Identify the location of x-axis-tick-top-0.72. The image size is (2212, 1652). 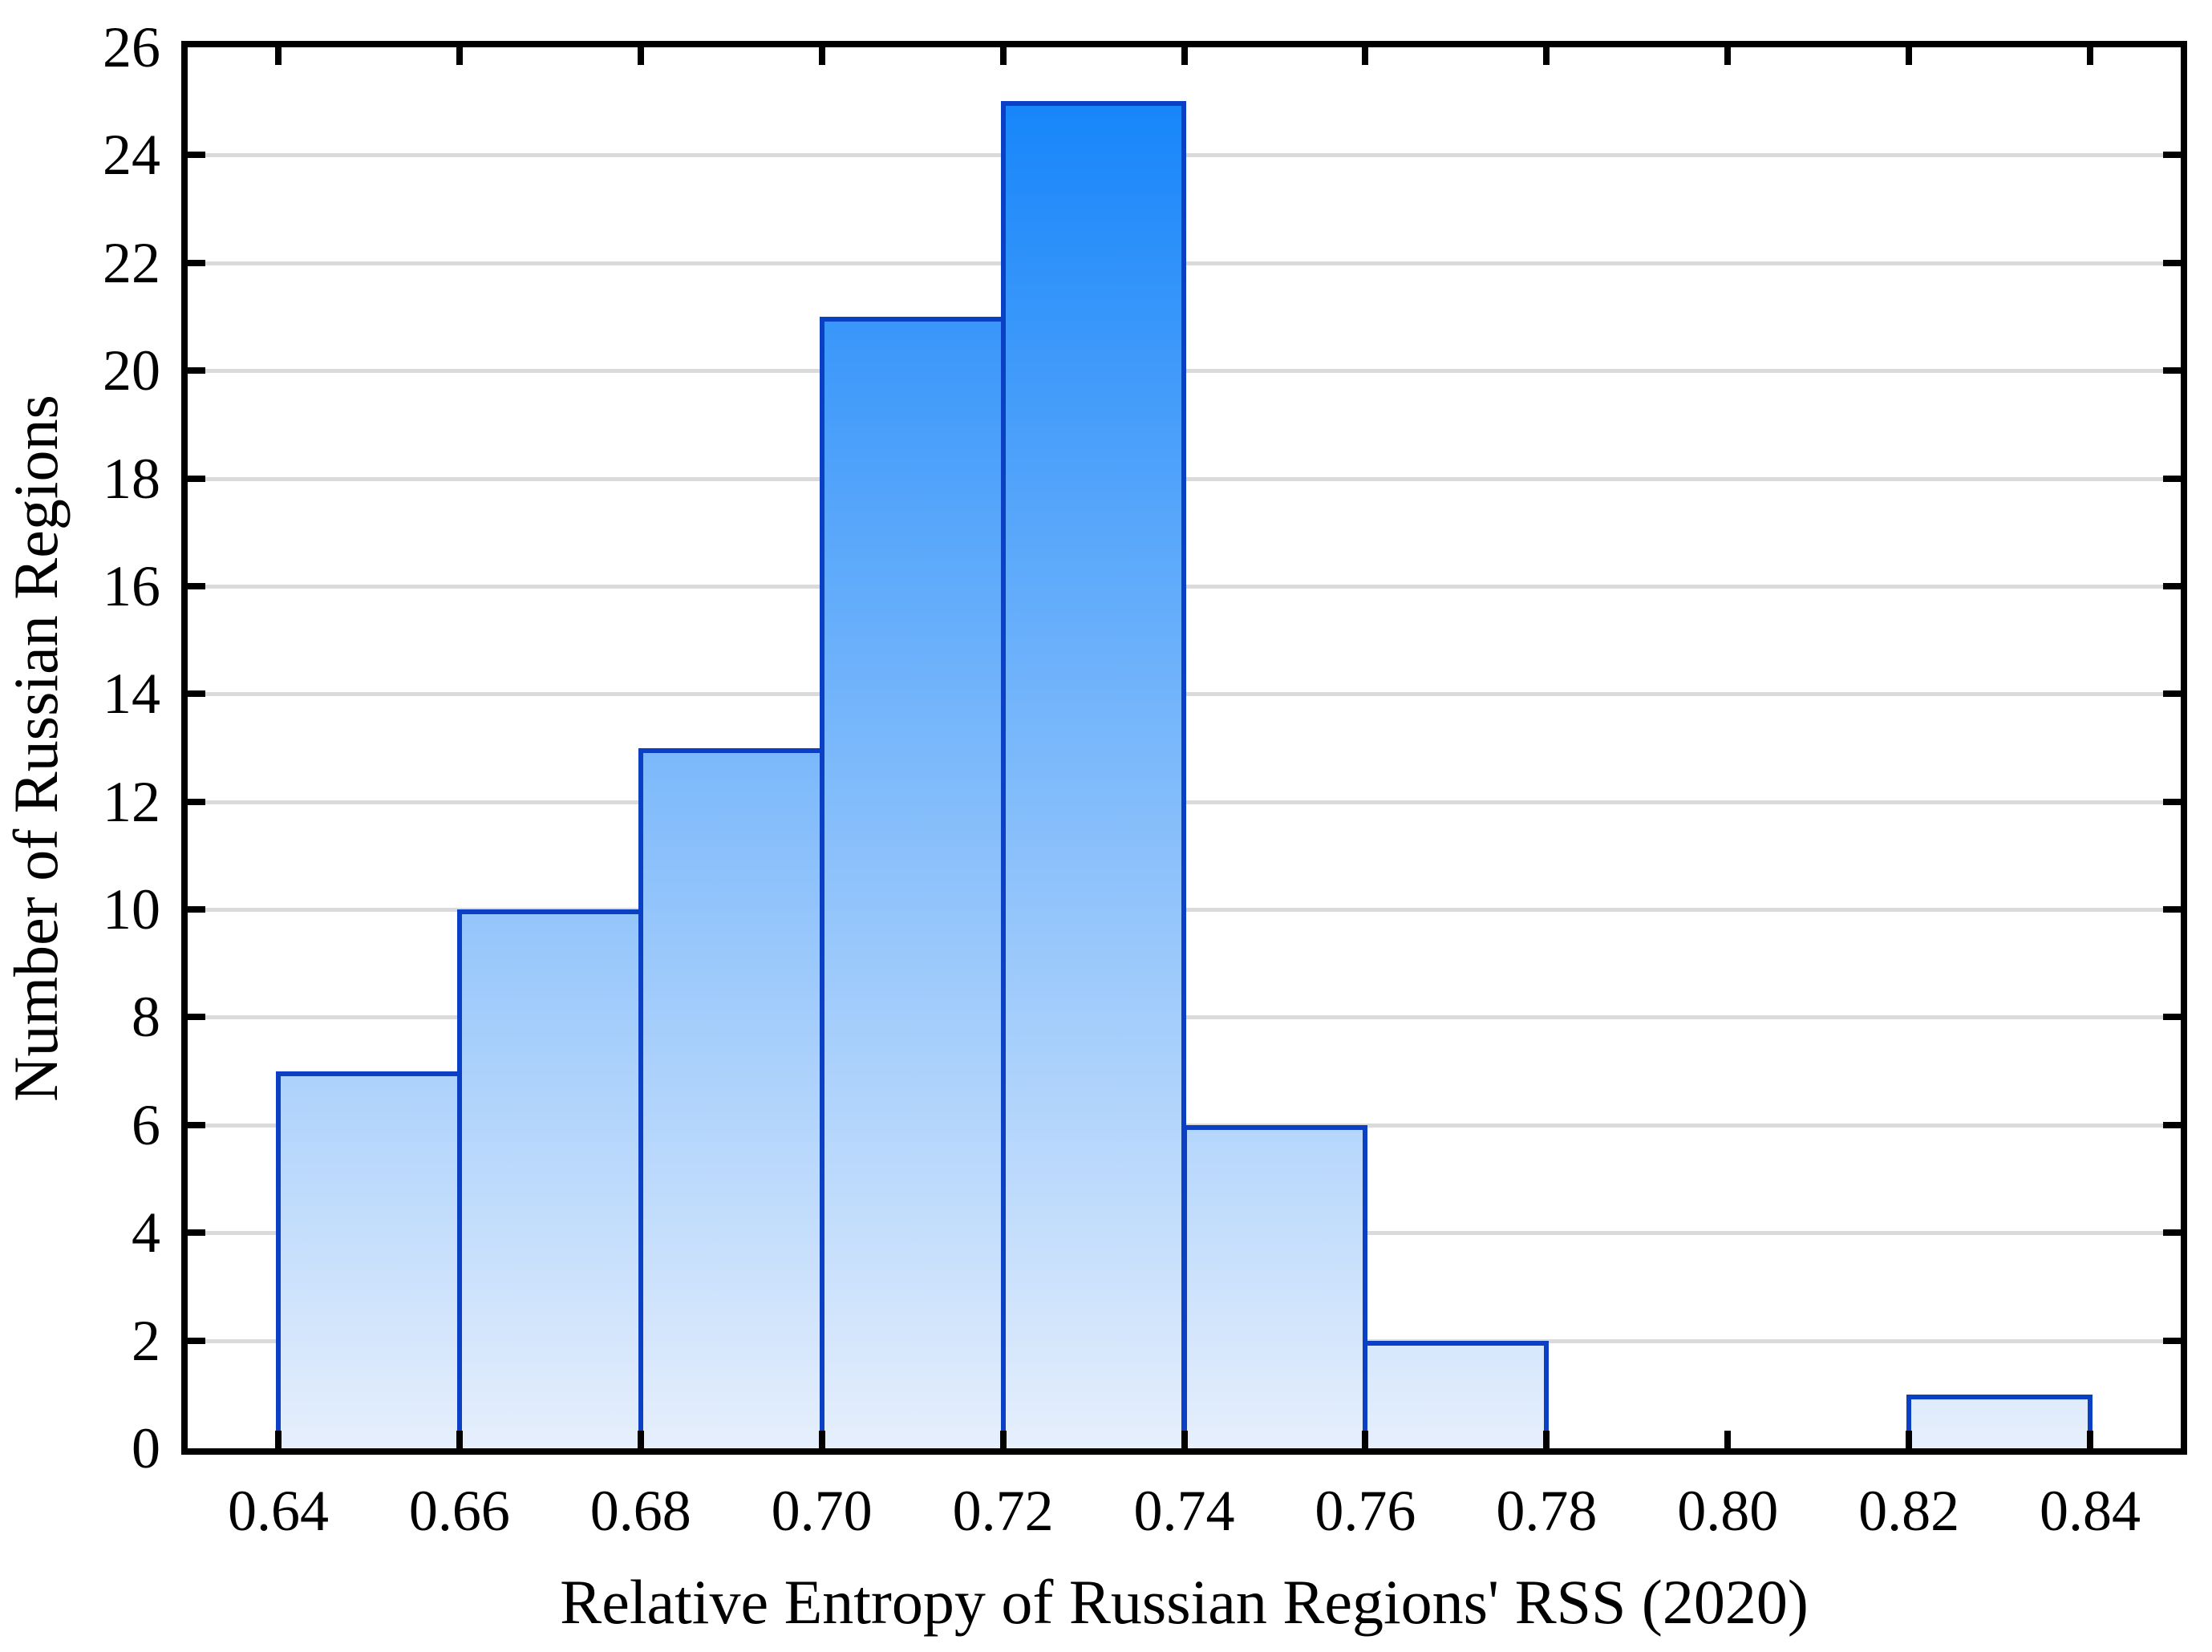
(1003, 56).